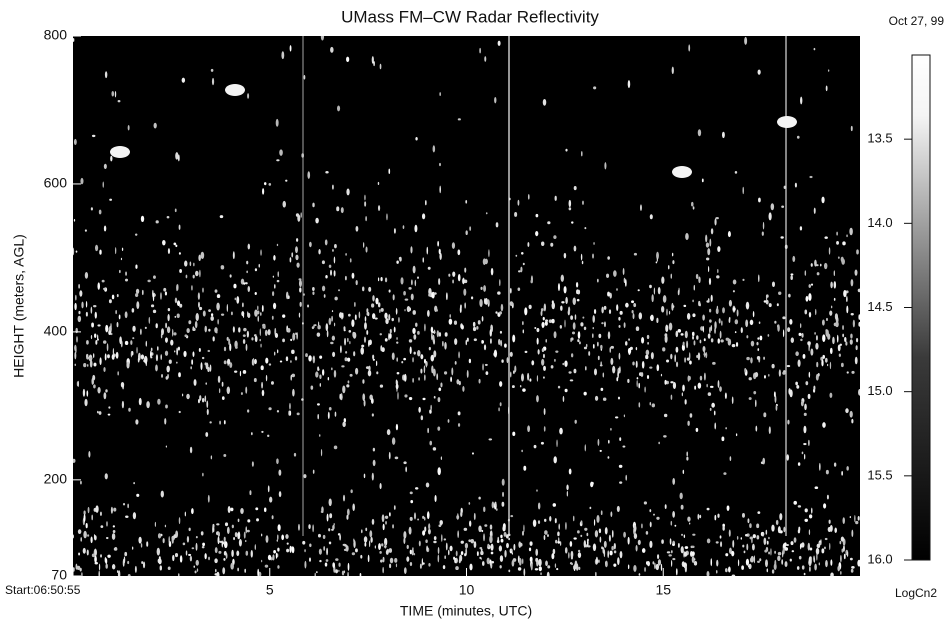 This screenshot has width=950, height=628. What do you see at coordinates (470, 16) in the screenshot?
I see `chart-title: UMass FM–CW Radar Reflectivity` at bounding box center [470, 16].